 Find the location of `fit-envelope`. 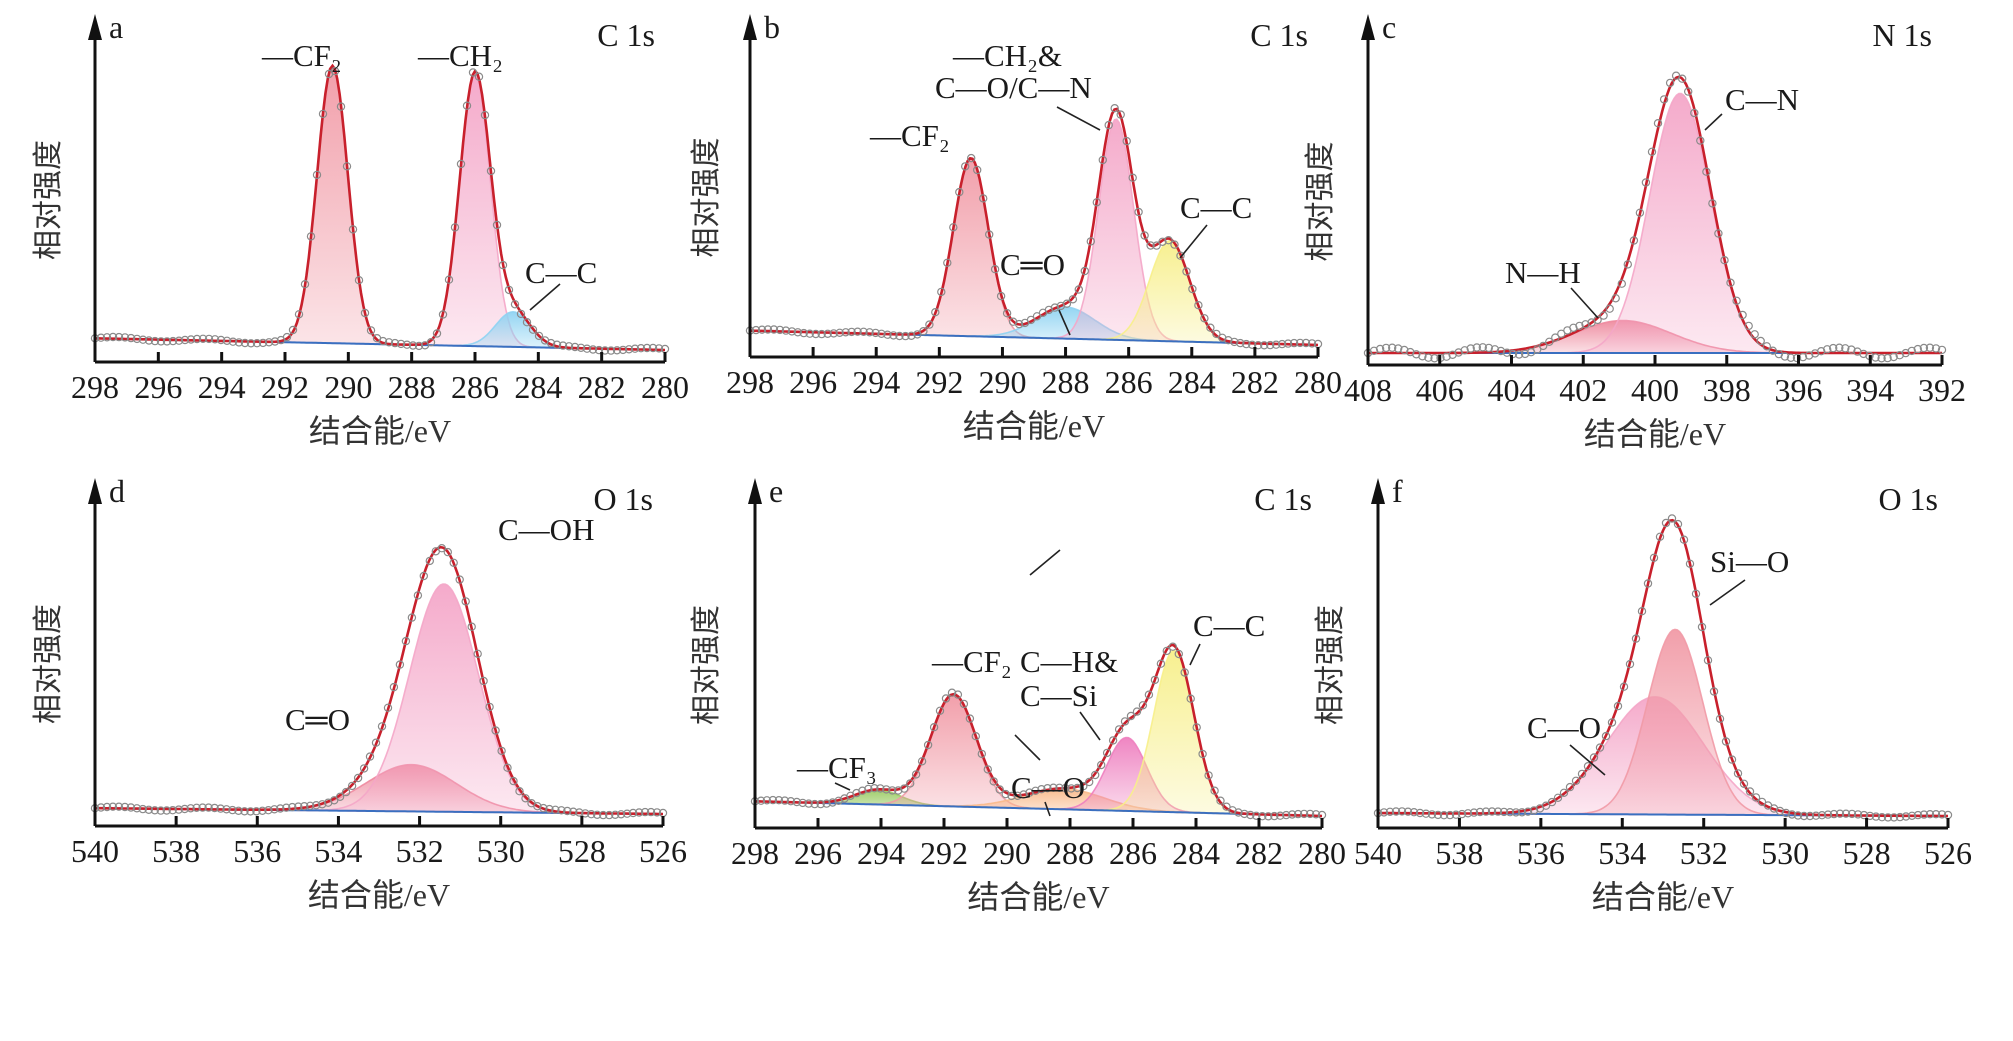

fit-envelope is located at coordinates (1663, 668).